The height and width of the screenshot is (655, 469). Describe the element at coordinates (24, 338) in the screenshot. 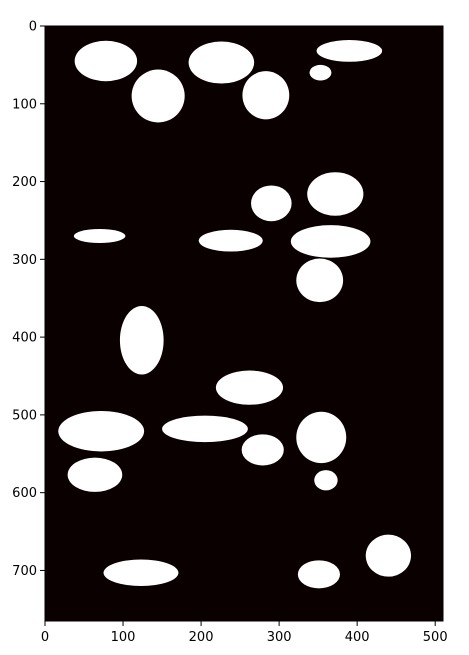

I see `y-tick-label: 400` at that location.